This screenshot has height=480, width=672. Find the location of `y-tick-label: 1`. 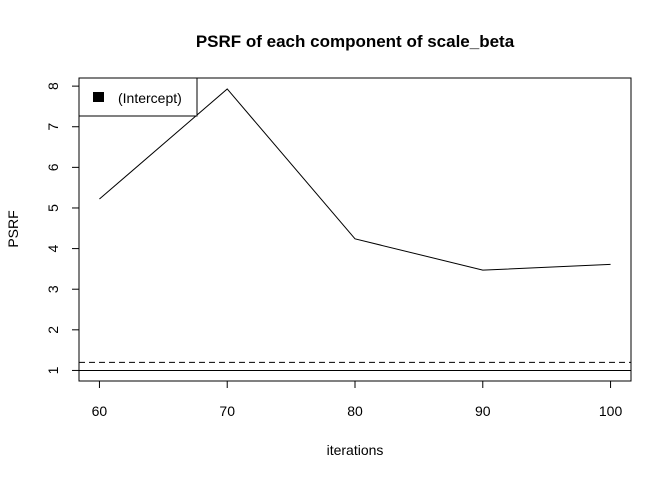

y-tick-label: 1 is located at coordinates (53, 370).